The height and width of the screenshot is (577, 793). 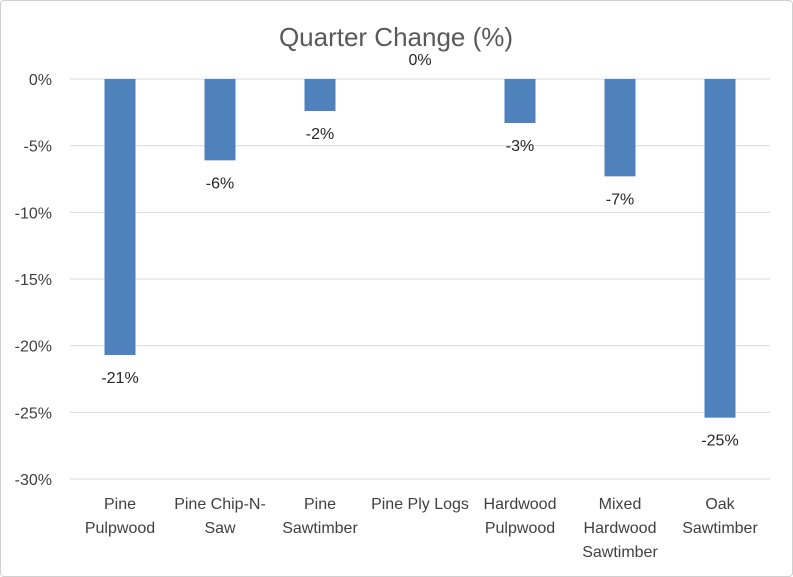 What do you see at coordinates (520, 146) in the screenshot?
I see `data-label: -3%` at bounding box center [520, 146].